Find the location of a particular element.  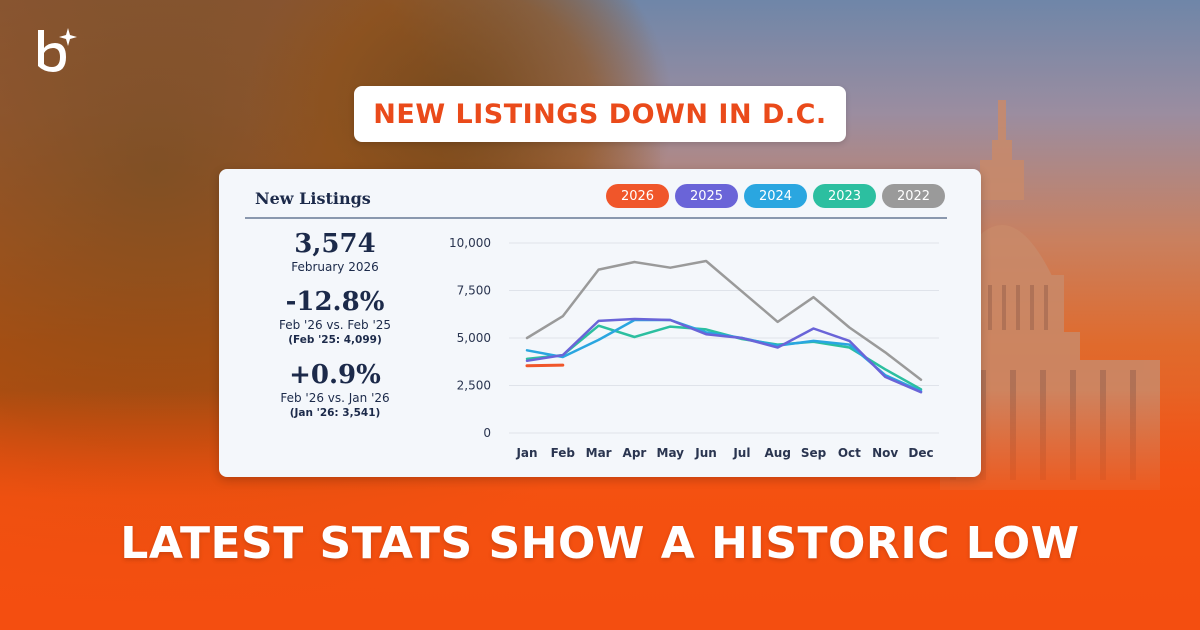

mom-change-label: Feb '26 vs. Jan '26 is located at coordinates (335, 398).